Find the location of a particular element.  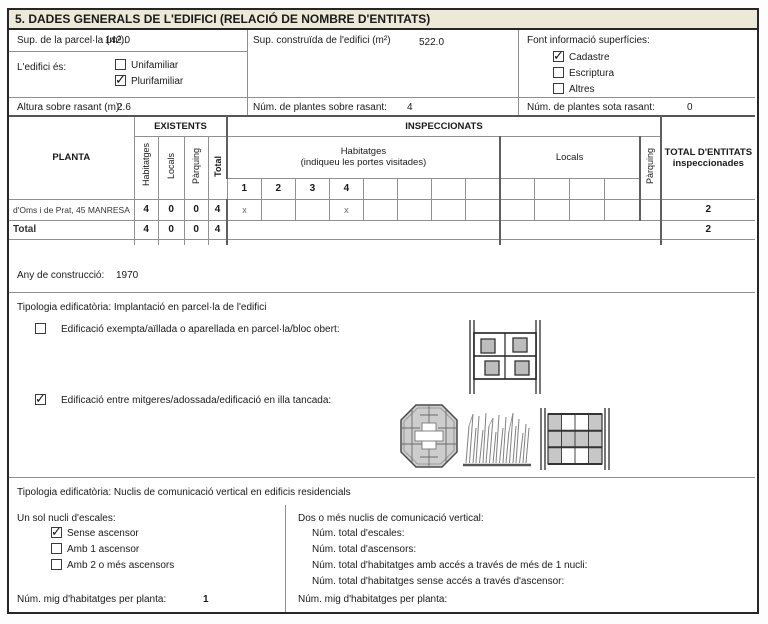

avg-dwellings-right-label: Núm. mig d'habitatges per planta: is located at coordinates (373, 599).